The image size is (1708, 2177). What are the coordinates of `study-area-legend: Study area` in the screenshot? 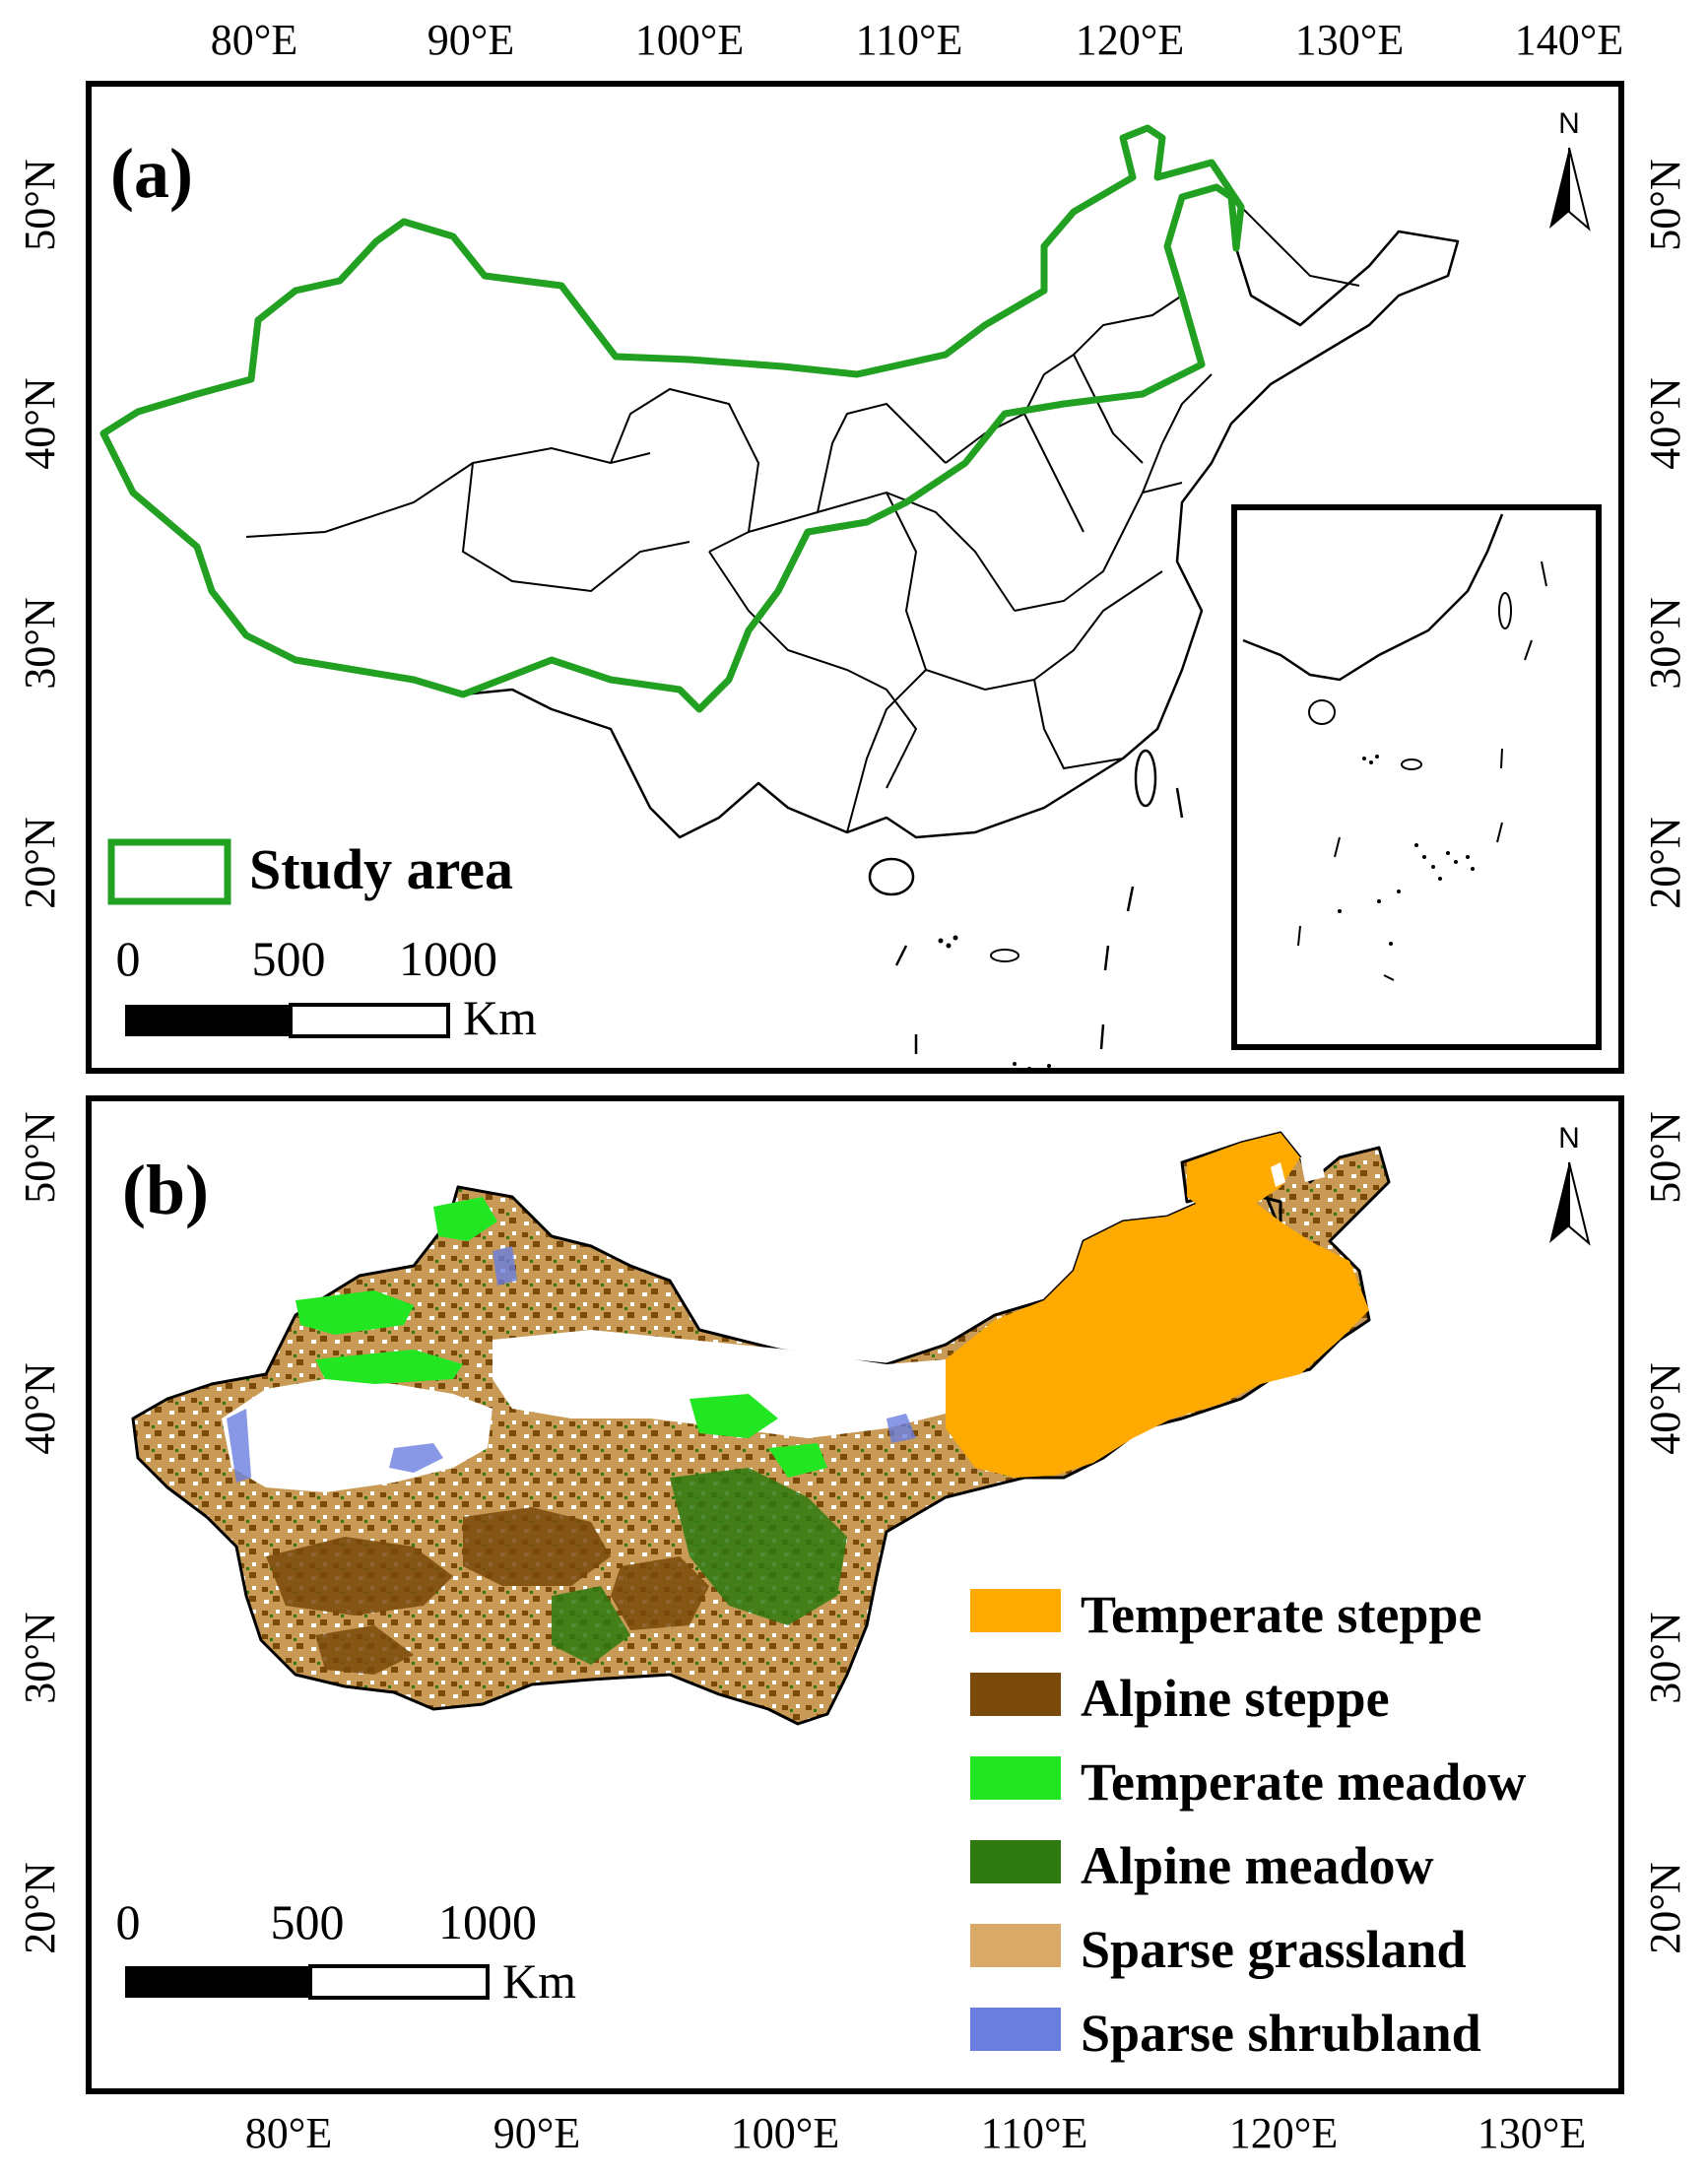 It's located at (310, 871).